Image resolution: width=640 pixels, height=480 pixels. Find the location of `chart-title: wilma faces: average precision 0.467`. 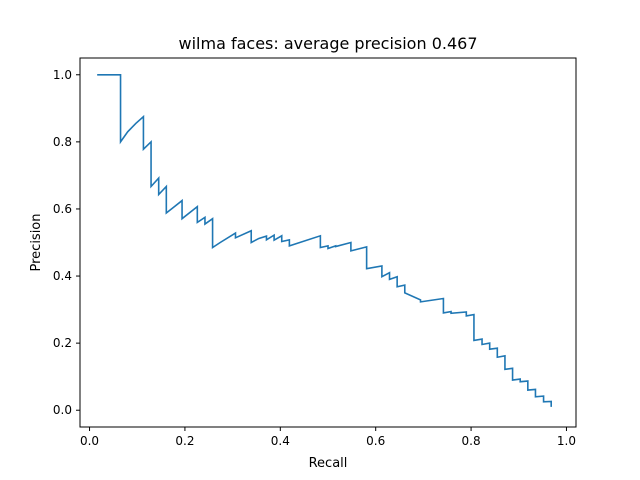

chart-title: wilma faces: average precision 0.467 is located at coordinates (328, 43).